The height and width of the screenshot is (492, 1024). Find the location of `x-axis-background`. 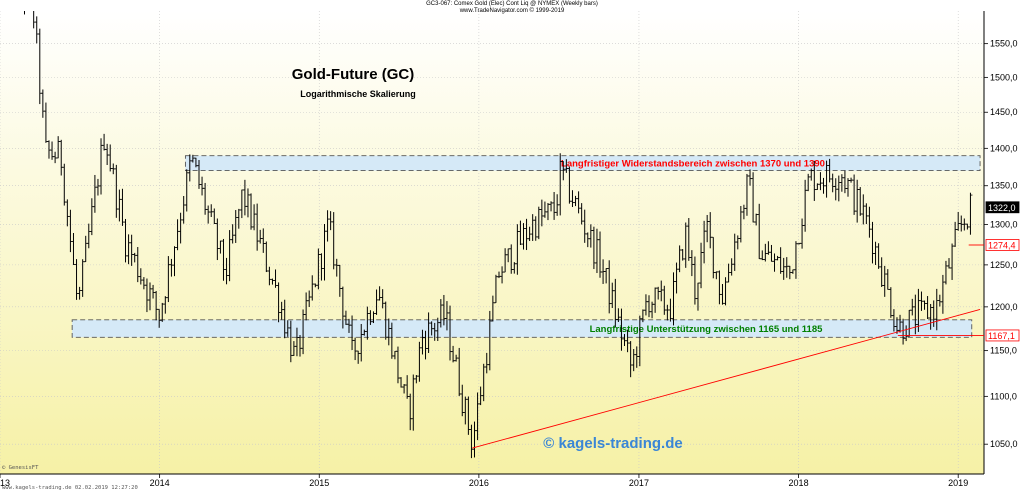

x-axis-background is located at coordinates (512, 483).